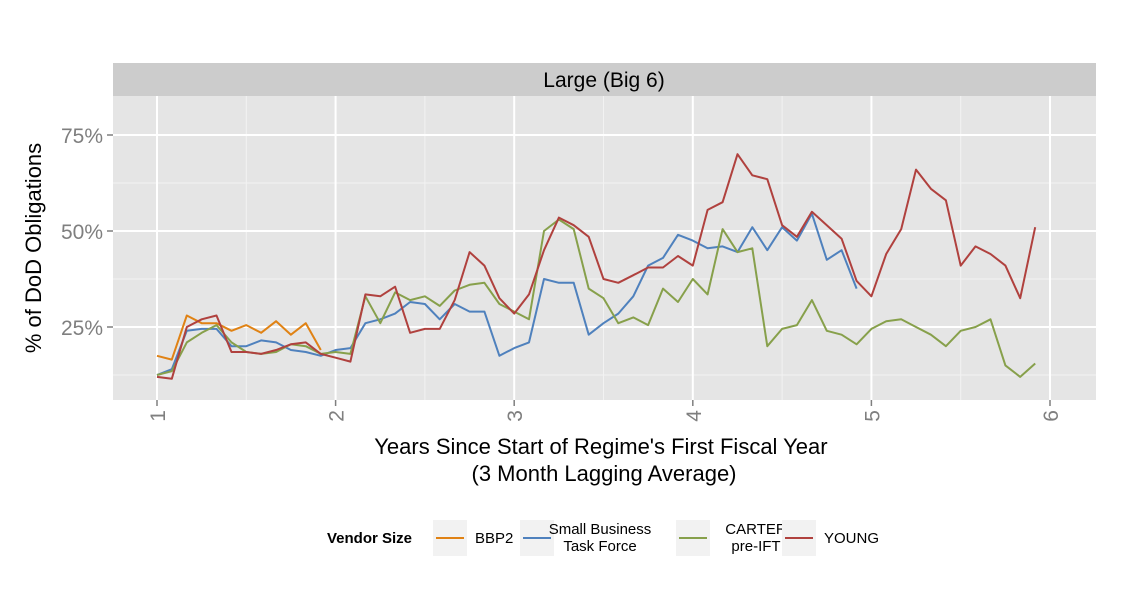 This screenshot has width=1125, height=600. Describe the element at coordinates (33, 248) in the screenshot. I see `y-axis-title: % of DoD Obligations` at that location.